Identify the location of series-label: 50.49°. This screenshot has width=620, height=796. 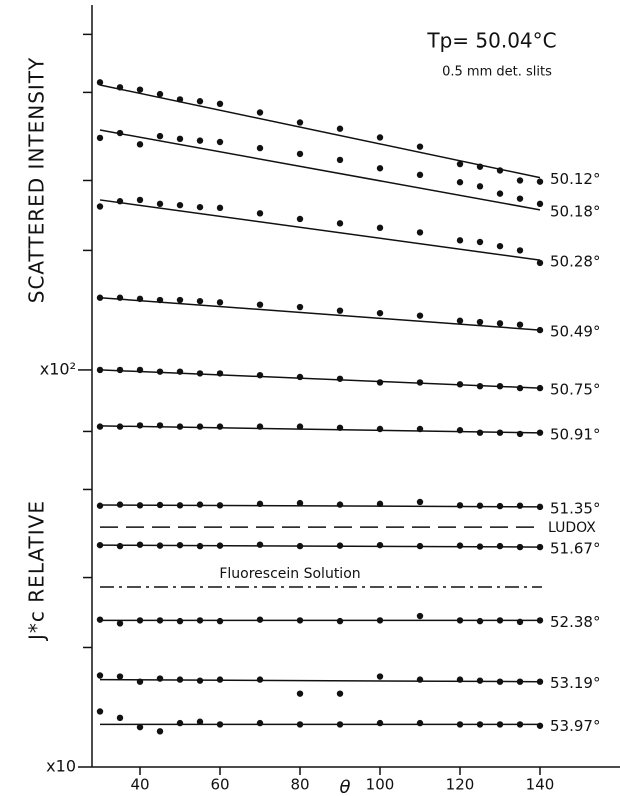
(575, 332).